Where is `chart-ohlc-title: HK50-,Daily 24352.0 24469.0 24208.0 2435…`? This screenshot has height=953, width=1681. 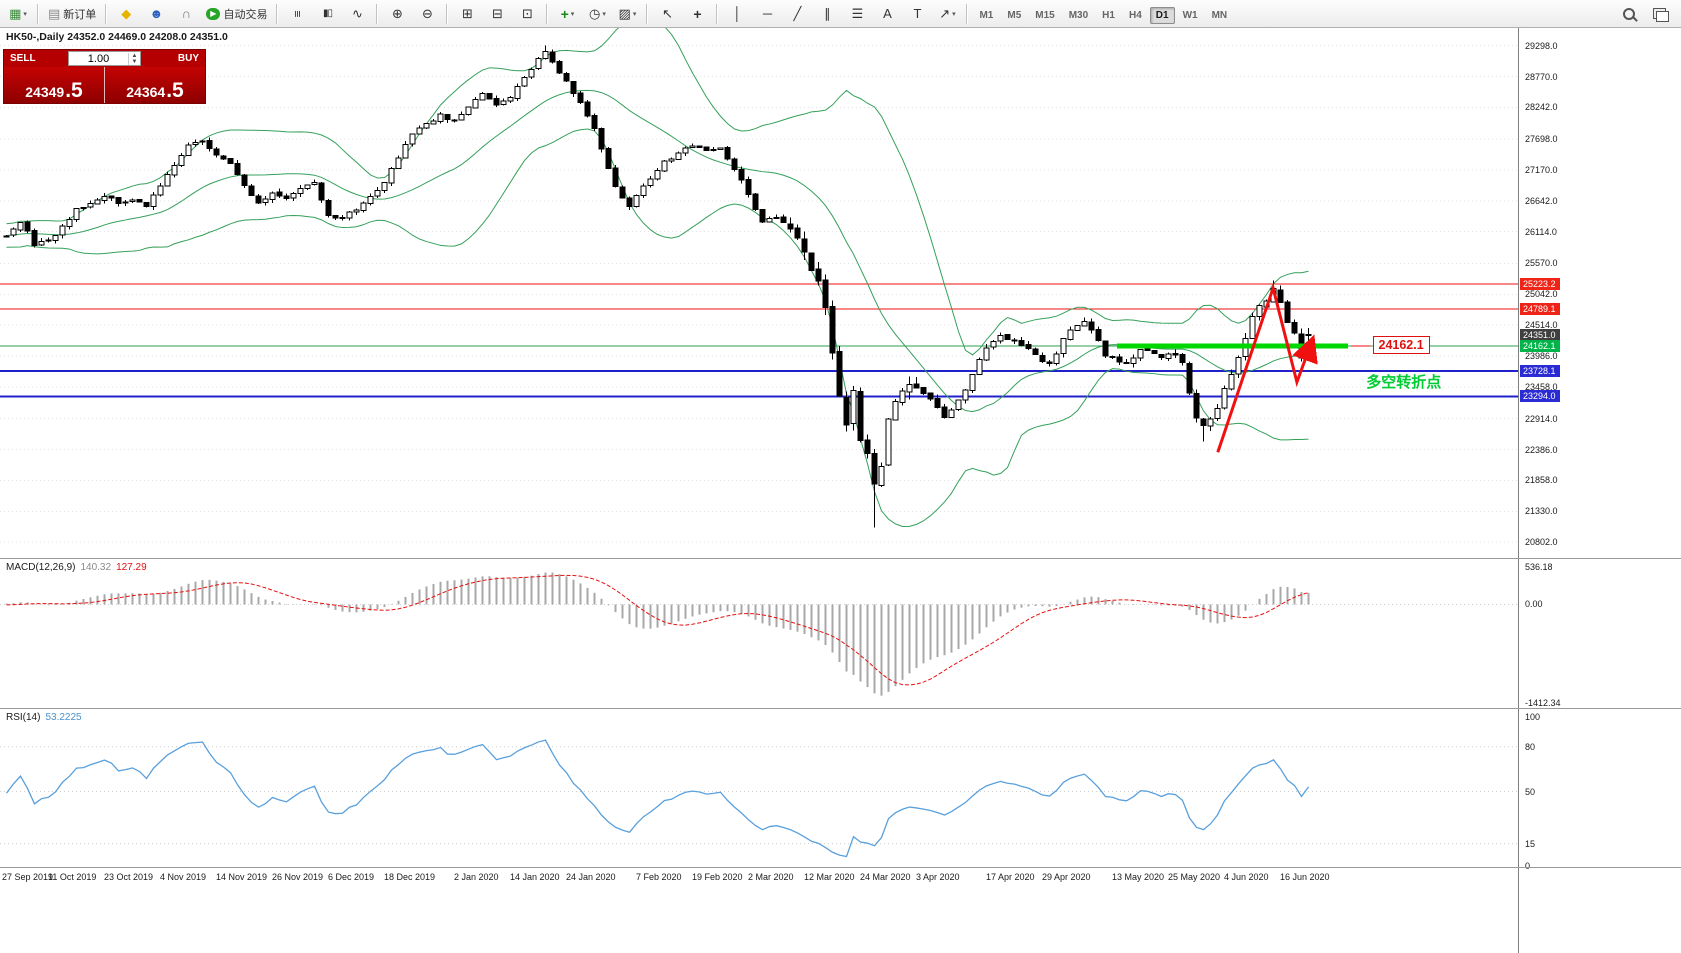 chart-ohlc-title: HK50-,Daily 24352.0 24469.0 24208.0 2435… is located at coordinates (117, 37).